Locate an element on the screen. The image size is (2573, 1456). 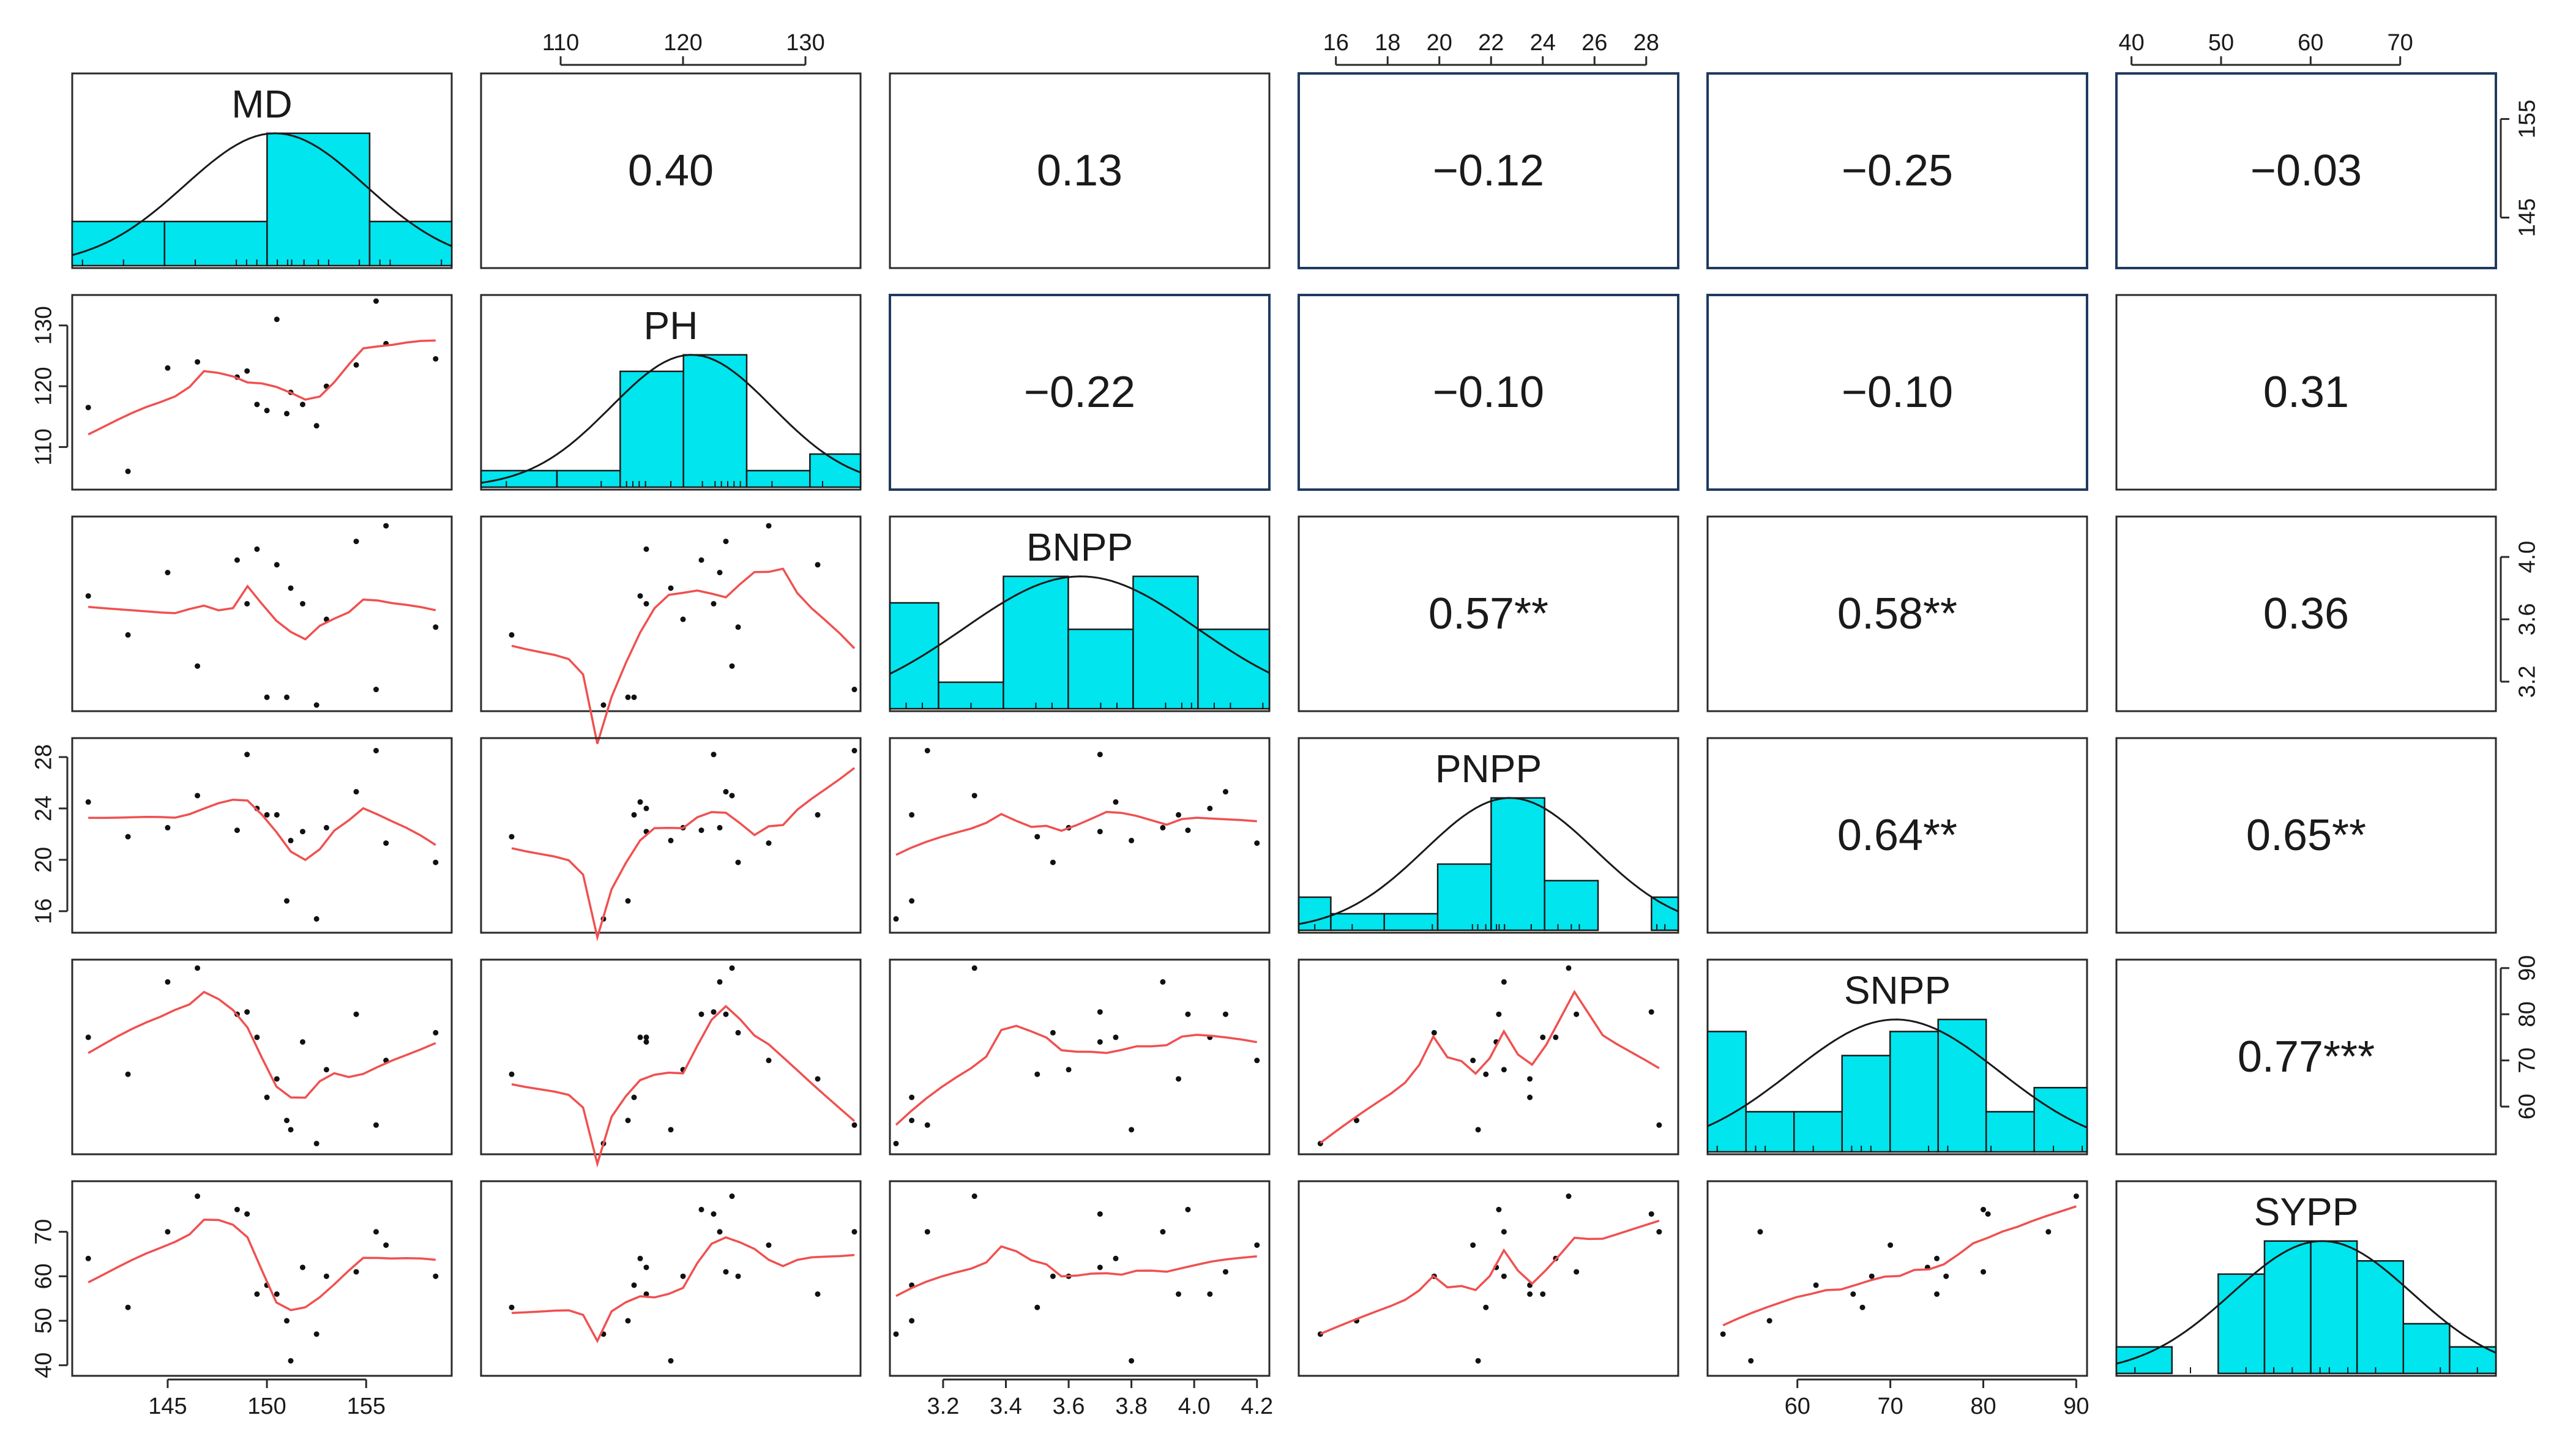
panel-bnpp-md is located at coordinates (262, 613).